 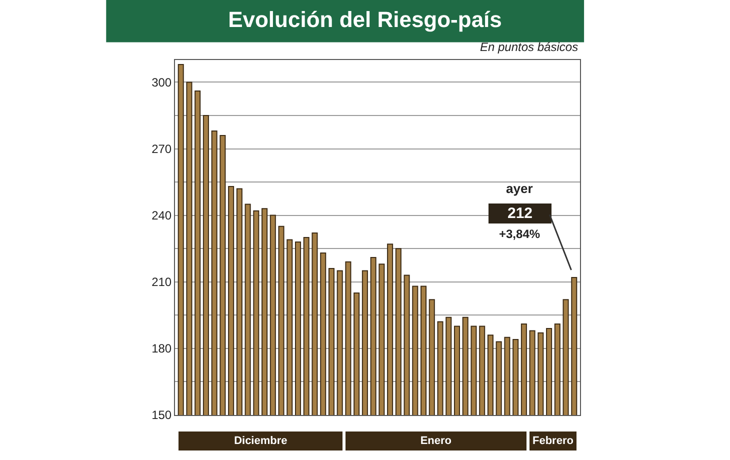 I want to click on annotation: +3,84%, so click(x=519, y=234).